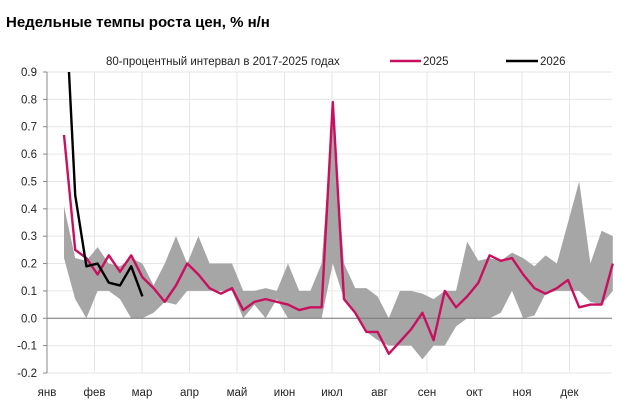 Image resolution: width=632 pixels, height=418 pixels. Describe the element at coordinates (522, 393) in the screenshot. I see `x-tick-label: ноя` at that location.